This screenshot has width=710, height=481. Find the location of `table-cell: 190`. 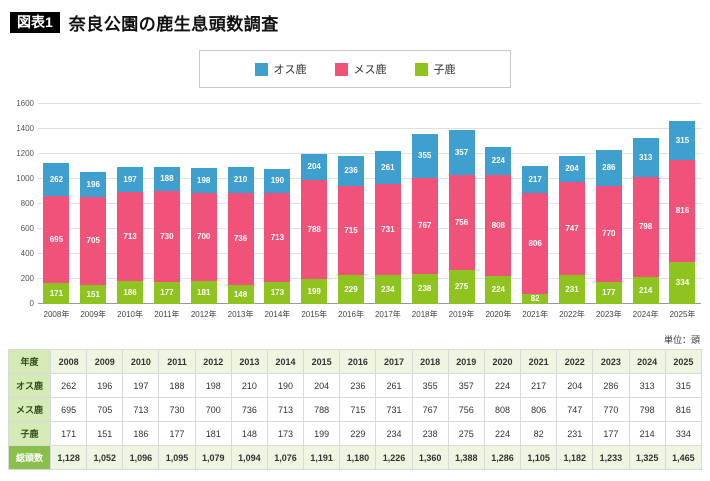

table-cell: 190 is located at coordinates (285, 385).